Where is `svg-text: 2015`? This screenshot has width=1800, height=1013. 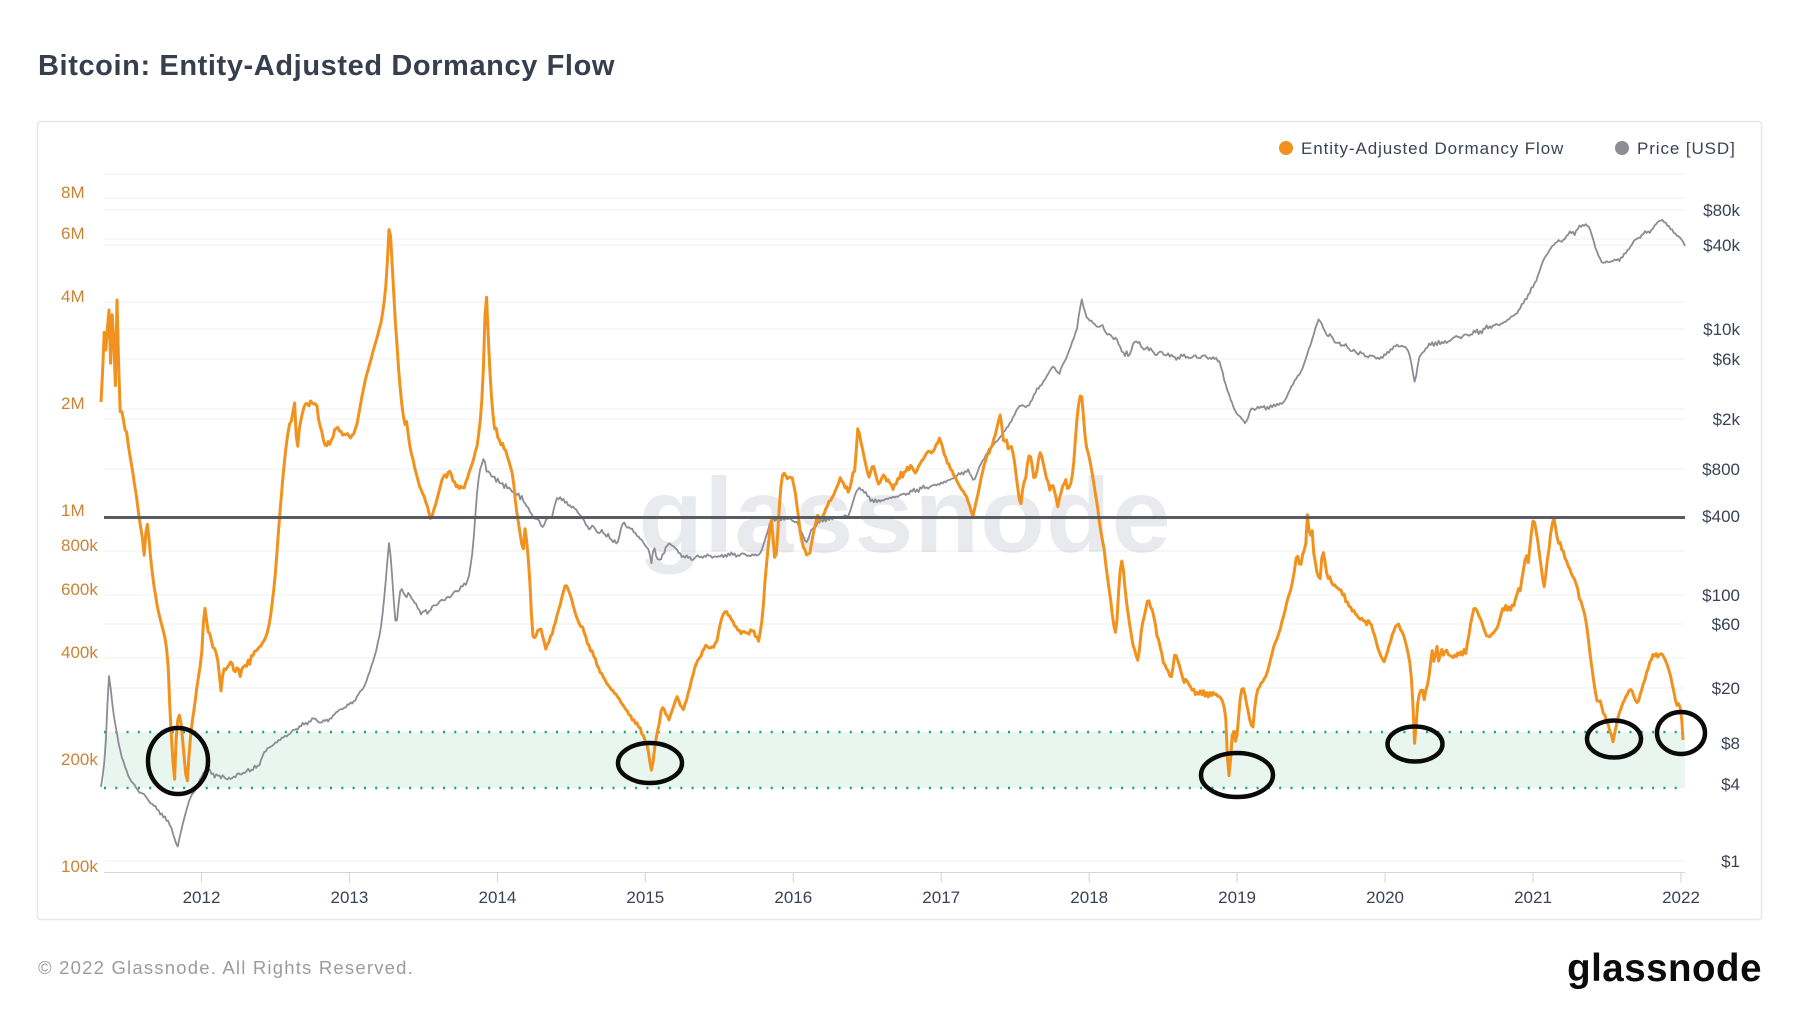
svg-text: 2015 is located at coordinates (645, 897).